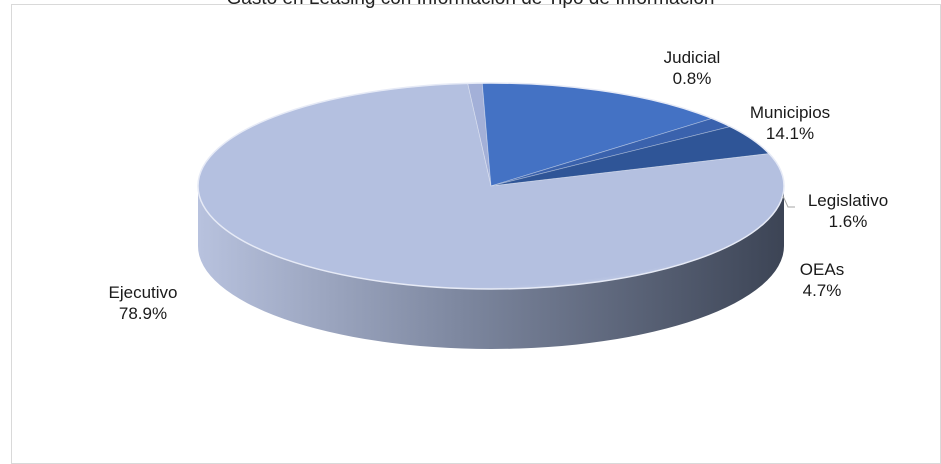 The width and height of the screenshot is (941, 464). Describe the element at coordinates (822, 290) in the screenshot. I see `data-label-value-oeas: 4.7%` at that location.